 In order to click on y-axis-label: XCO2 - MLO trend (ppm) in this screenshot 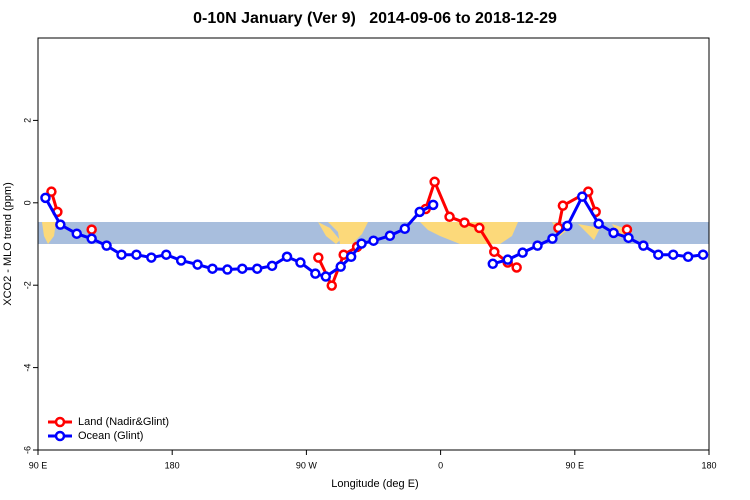, I will do `click(8, 243)`.